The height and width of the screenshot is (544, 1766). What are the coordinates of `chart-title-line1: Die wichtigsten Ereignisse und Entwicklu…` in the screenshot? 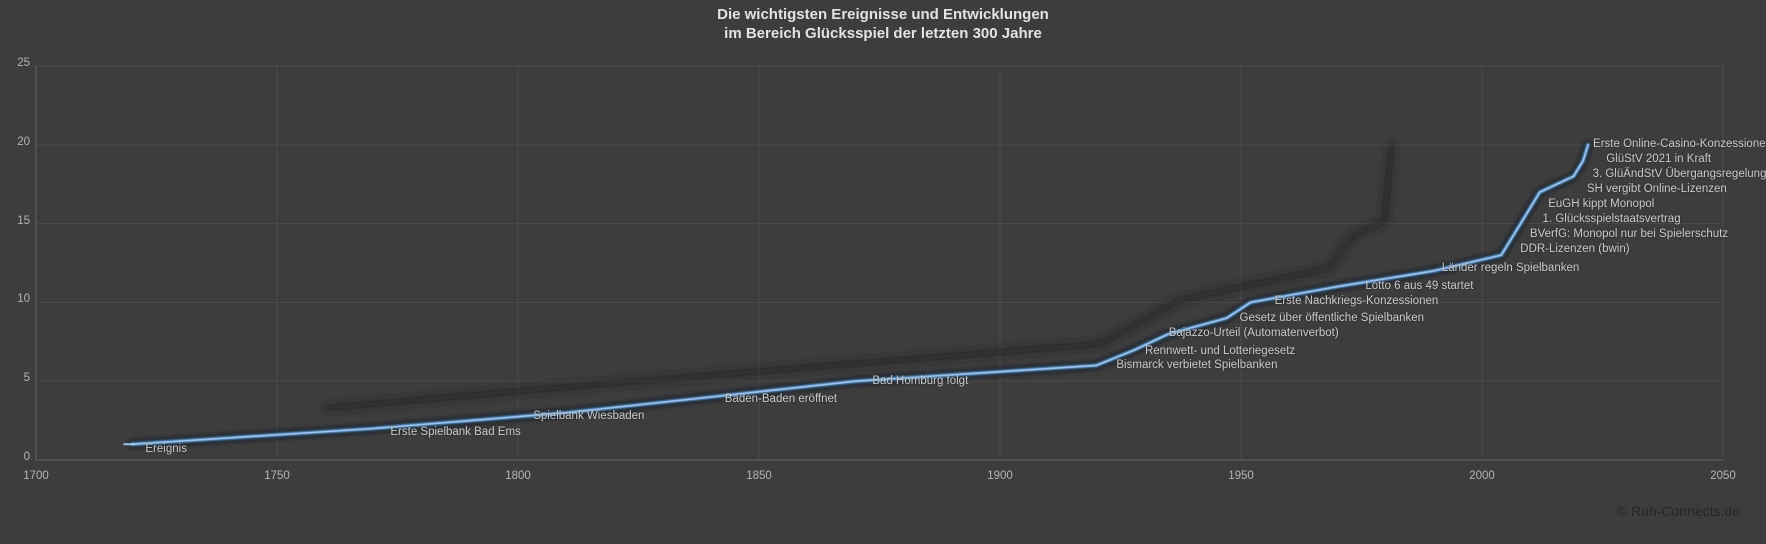 It's located at (883, 14).